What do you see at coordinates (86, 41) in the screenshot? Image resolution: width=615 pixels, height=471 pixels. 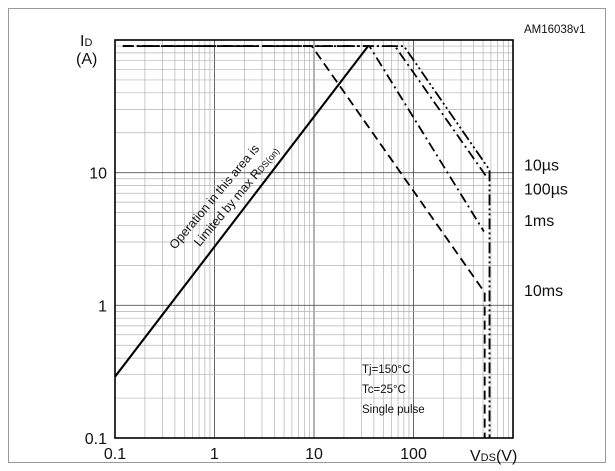 I see `y-axis-label: ID` at bounding box center [86, 41].